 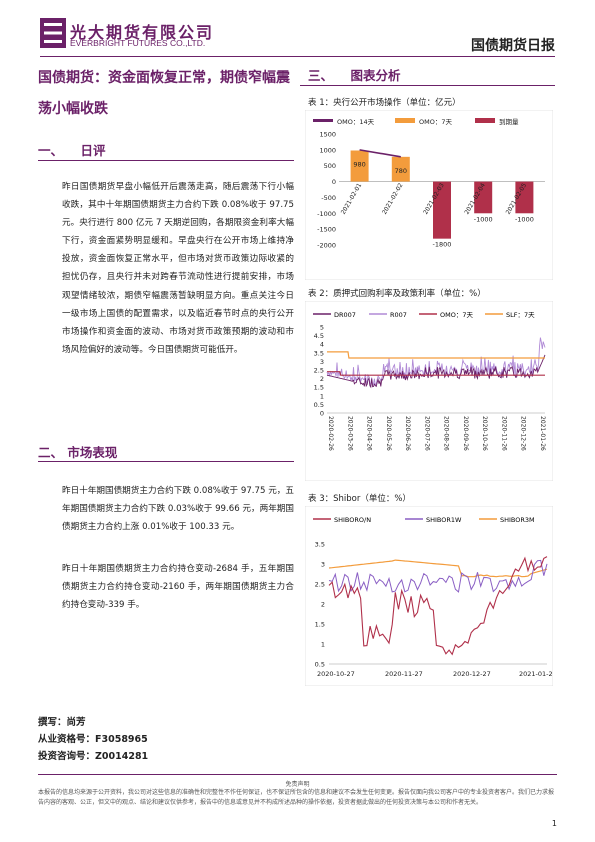 What do you see at coordinates (384, 103) in the screenshot?
I see `chart-1-caption: 表 1：央行公开市场操作（单位：亿元）` at bounding box center [384, 103].